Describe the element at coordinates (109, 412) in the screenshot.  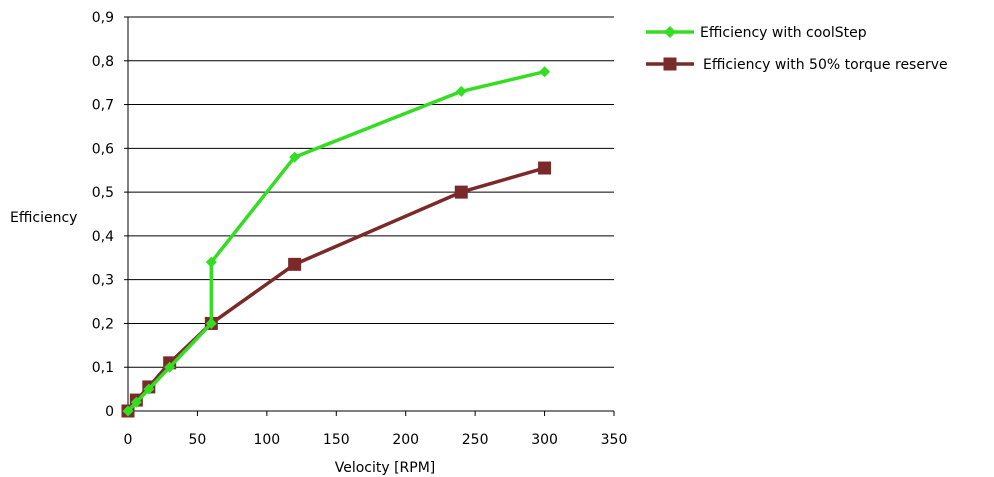
I see `y-tick-label: 0` at that location.